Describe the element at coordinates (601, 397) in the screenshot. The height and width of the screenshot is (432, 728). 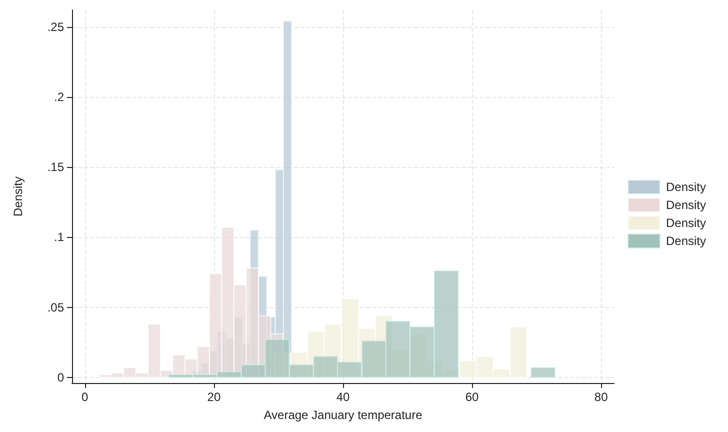
I see `x-tick-label: 80` at that location.